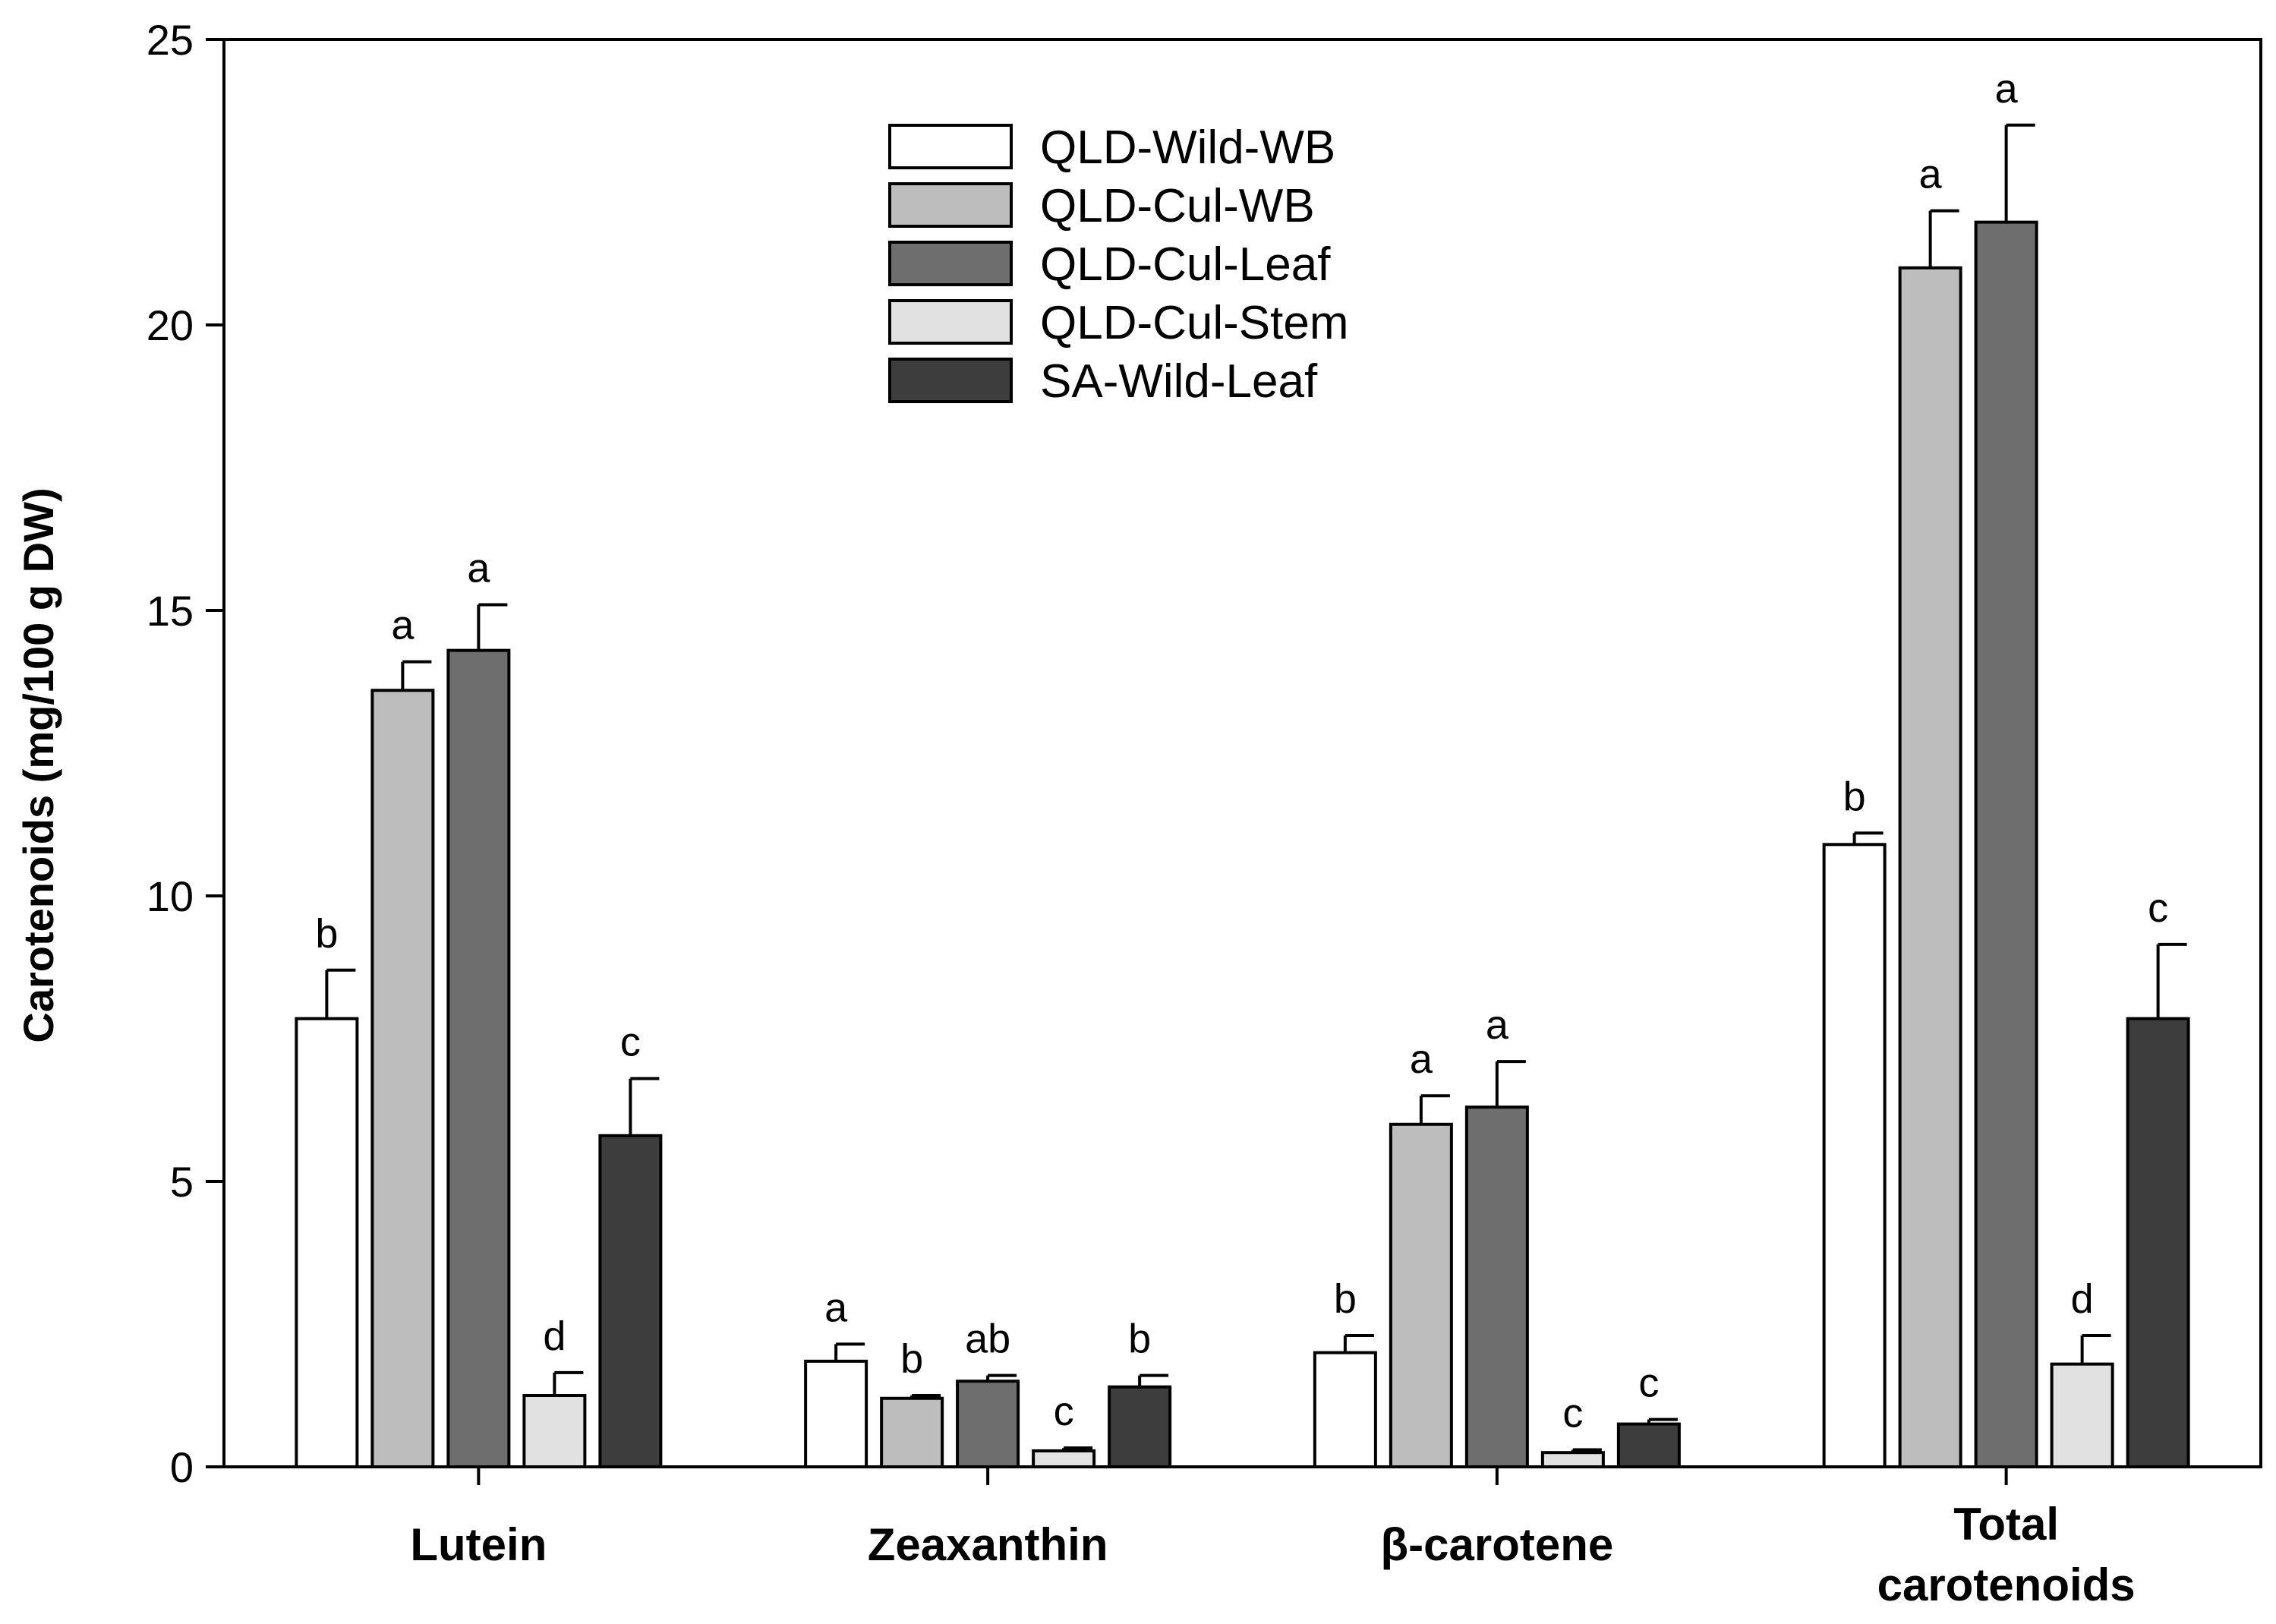 Image resolution: width=2276 pixels, height=1624 pixels. Describe the element at coordinates (478, 1545) in the screenshot. I see `x-category-label: Lutein` at that location.